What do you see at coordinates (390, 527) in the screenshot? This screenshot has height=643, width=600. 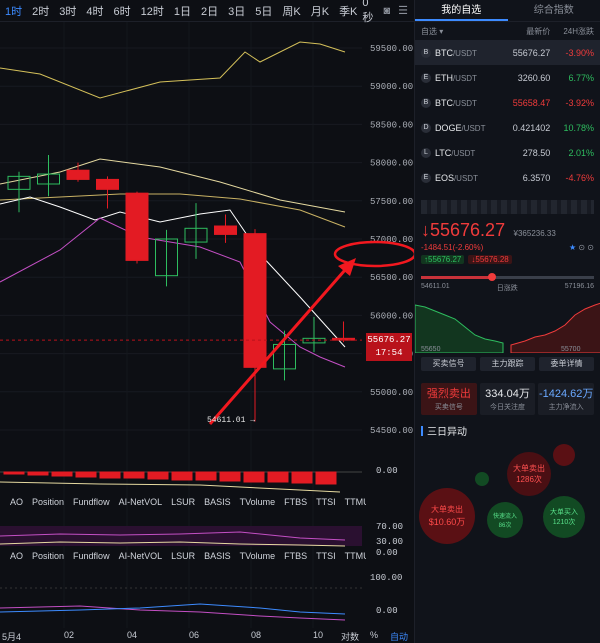 I see `indicator2-axis-70: 70.00` at bounding box center [390, 527].